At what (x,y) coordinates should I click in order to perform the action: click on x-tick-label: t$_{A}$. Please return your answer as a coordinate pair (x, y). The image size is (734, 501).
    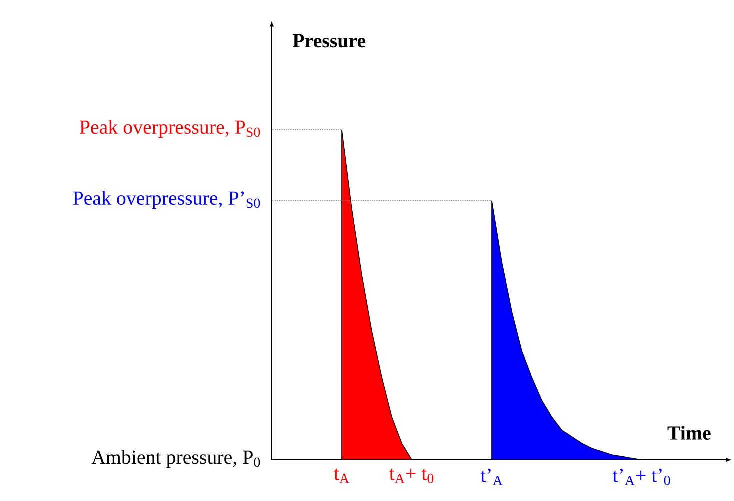
    Looking at the image, I should click on (342, 476).